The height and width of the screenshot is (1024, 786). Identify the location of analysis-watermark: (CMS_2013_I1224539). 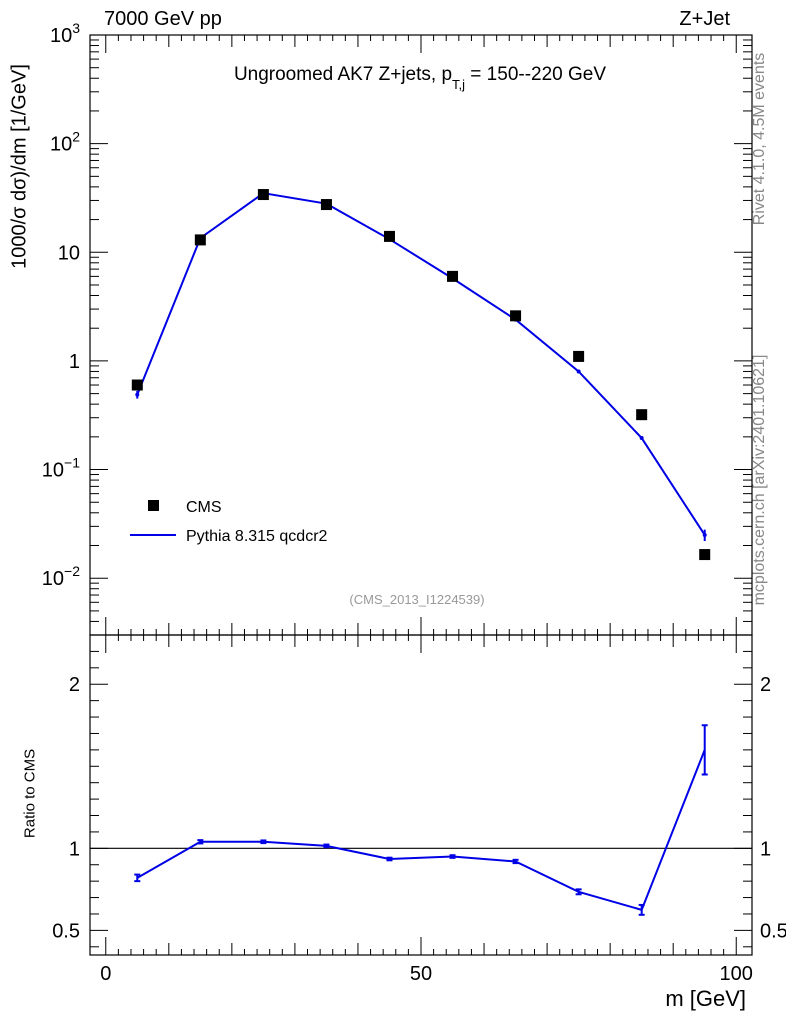
(416, 599).